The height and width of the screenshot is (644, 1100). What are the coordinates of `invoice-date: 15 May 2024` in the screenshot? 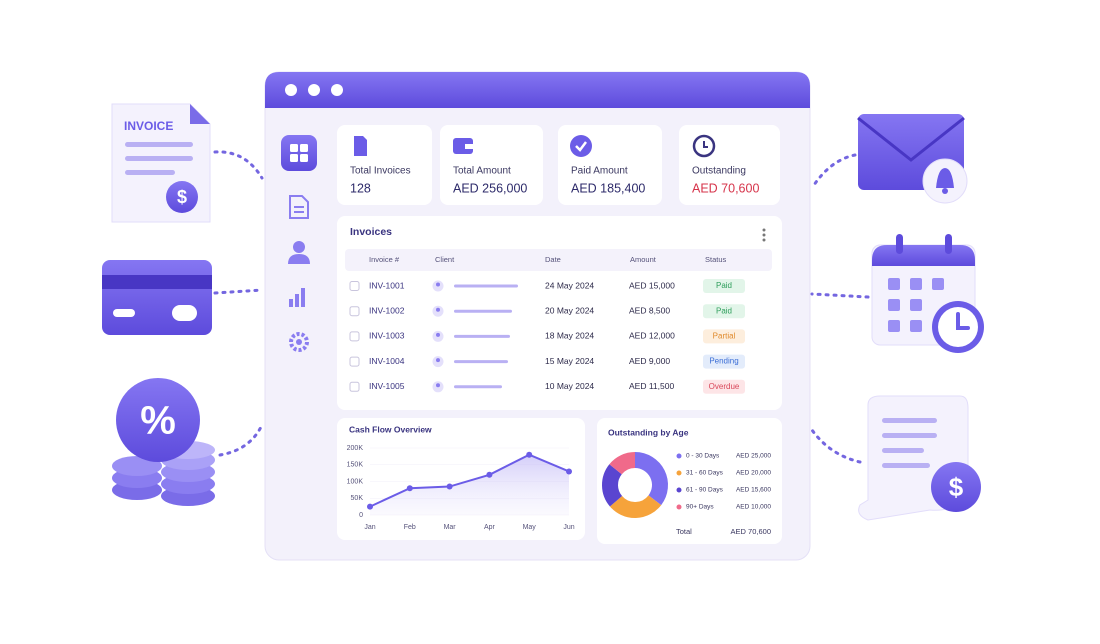 It's located at (569, 361).